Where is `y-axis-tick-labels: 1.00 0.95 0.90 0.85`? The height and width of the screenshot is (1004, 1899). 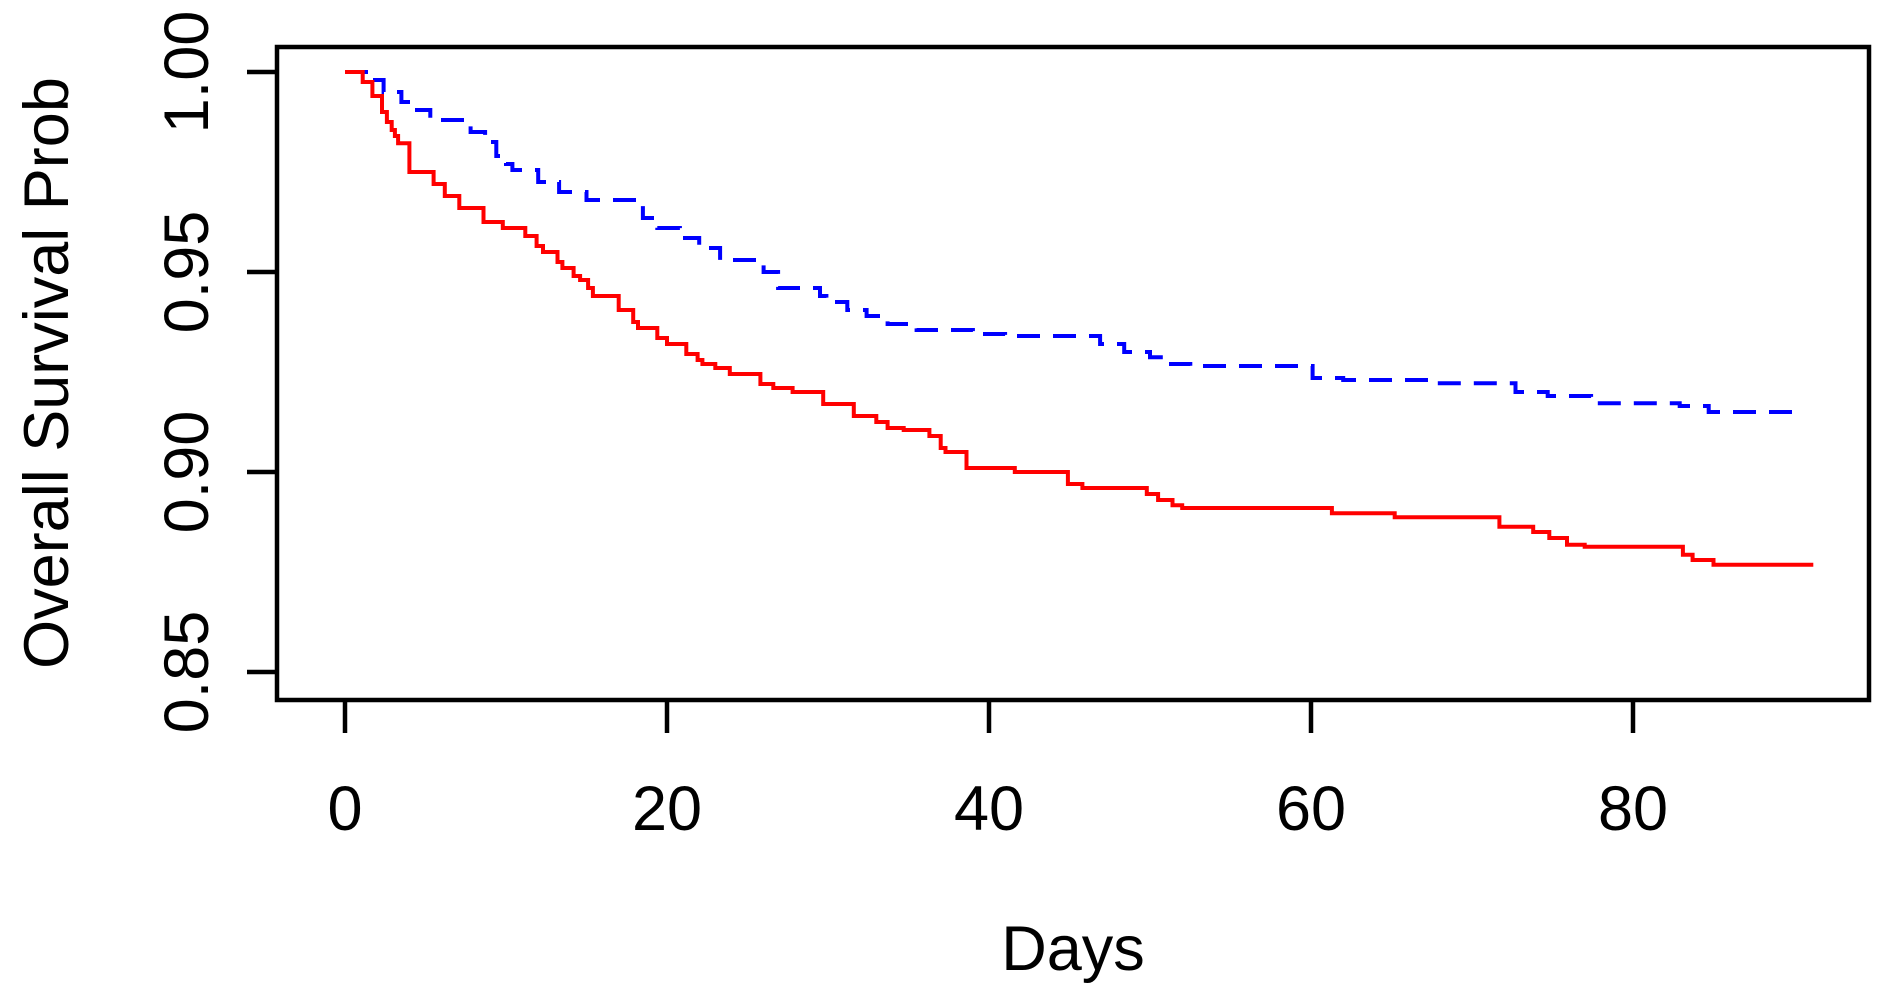
y-axis-tick-labels: 1.00 0.95 0.90 0.85 is located at coordinates (187, 372).